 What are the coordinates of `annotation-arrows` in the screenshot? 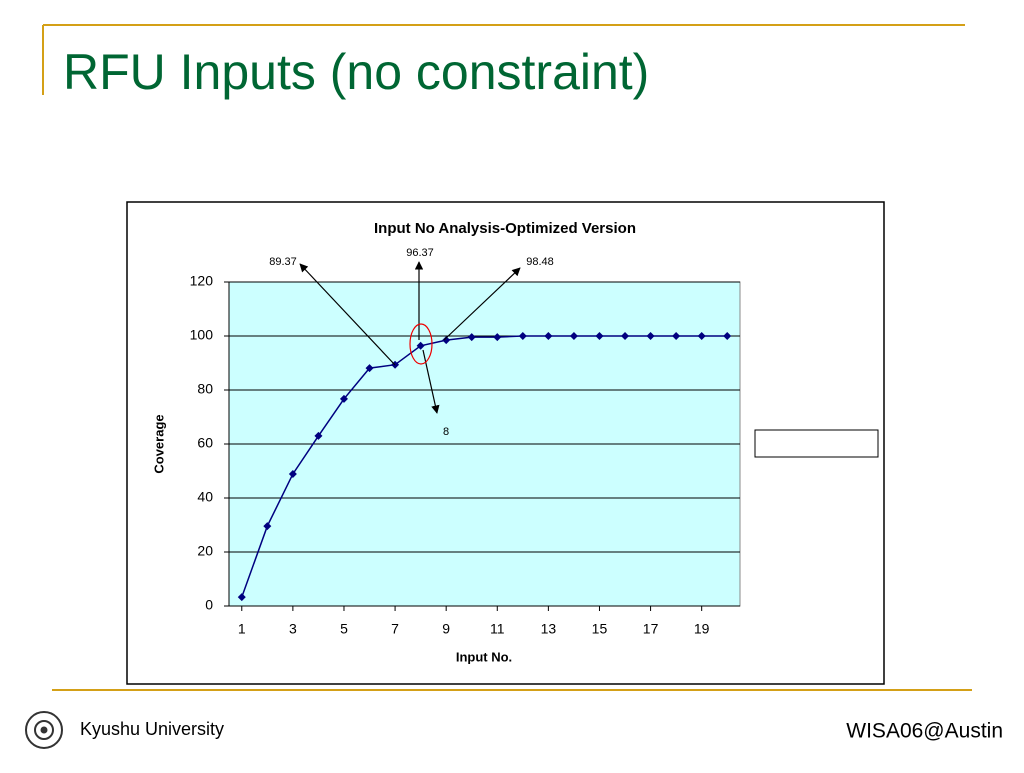 It's located at (410, 337).